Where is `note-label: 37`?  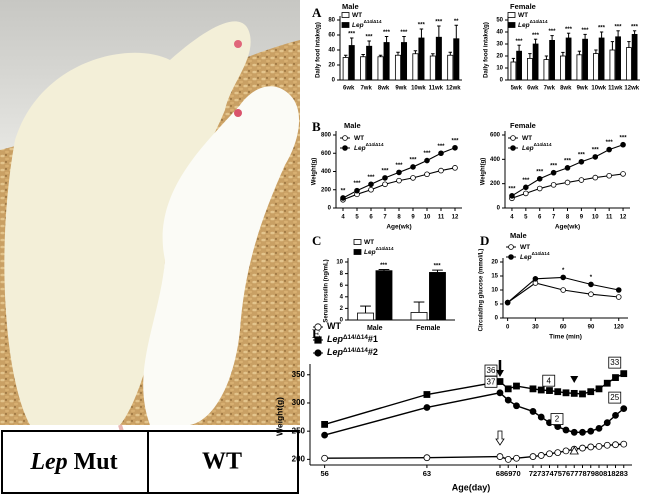
note-label: 37 is located at coordinates (491, 381).